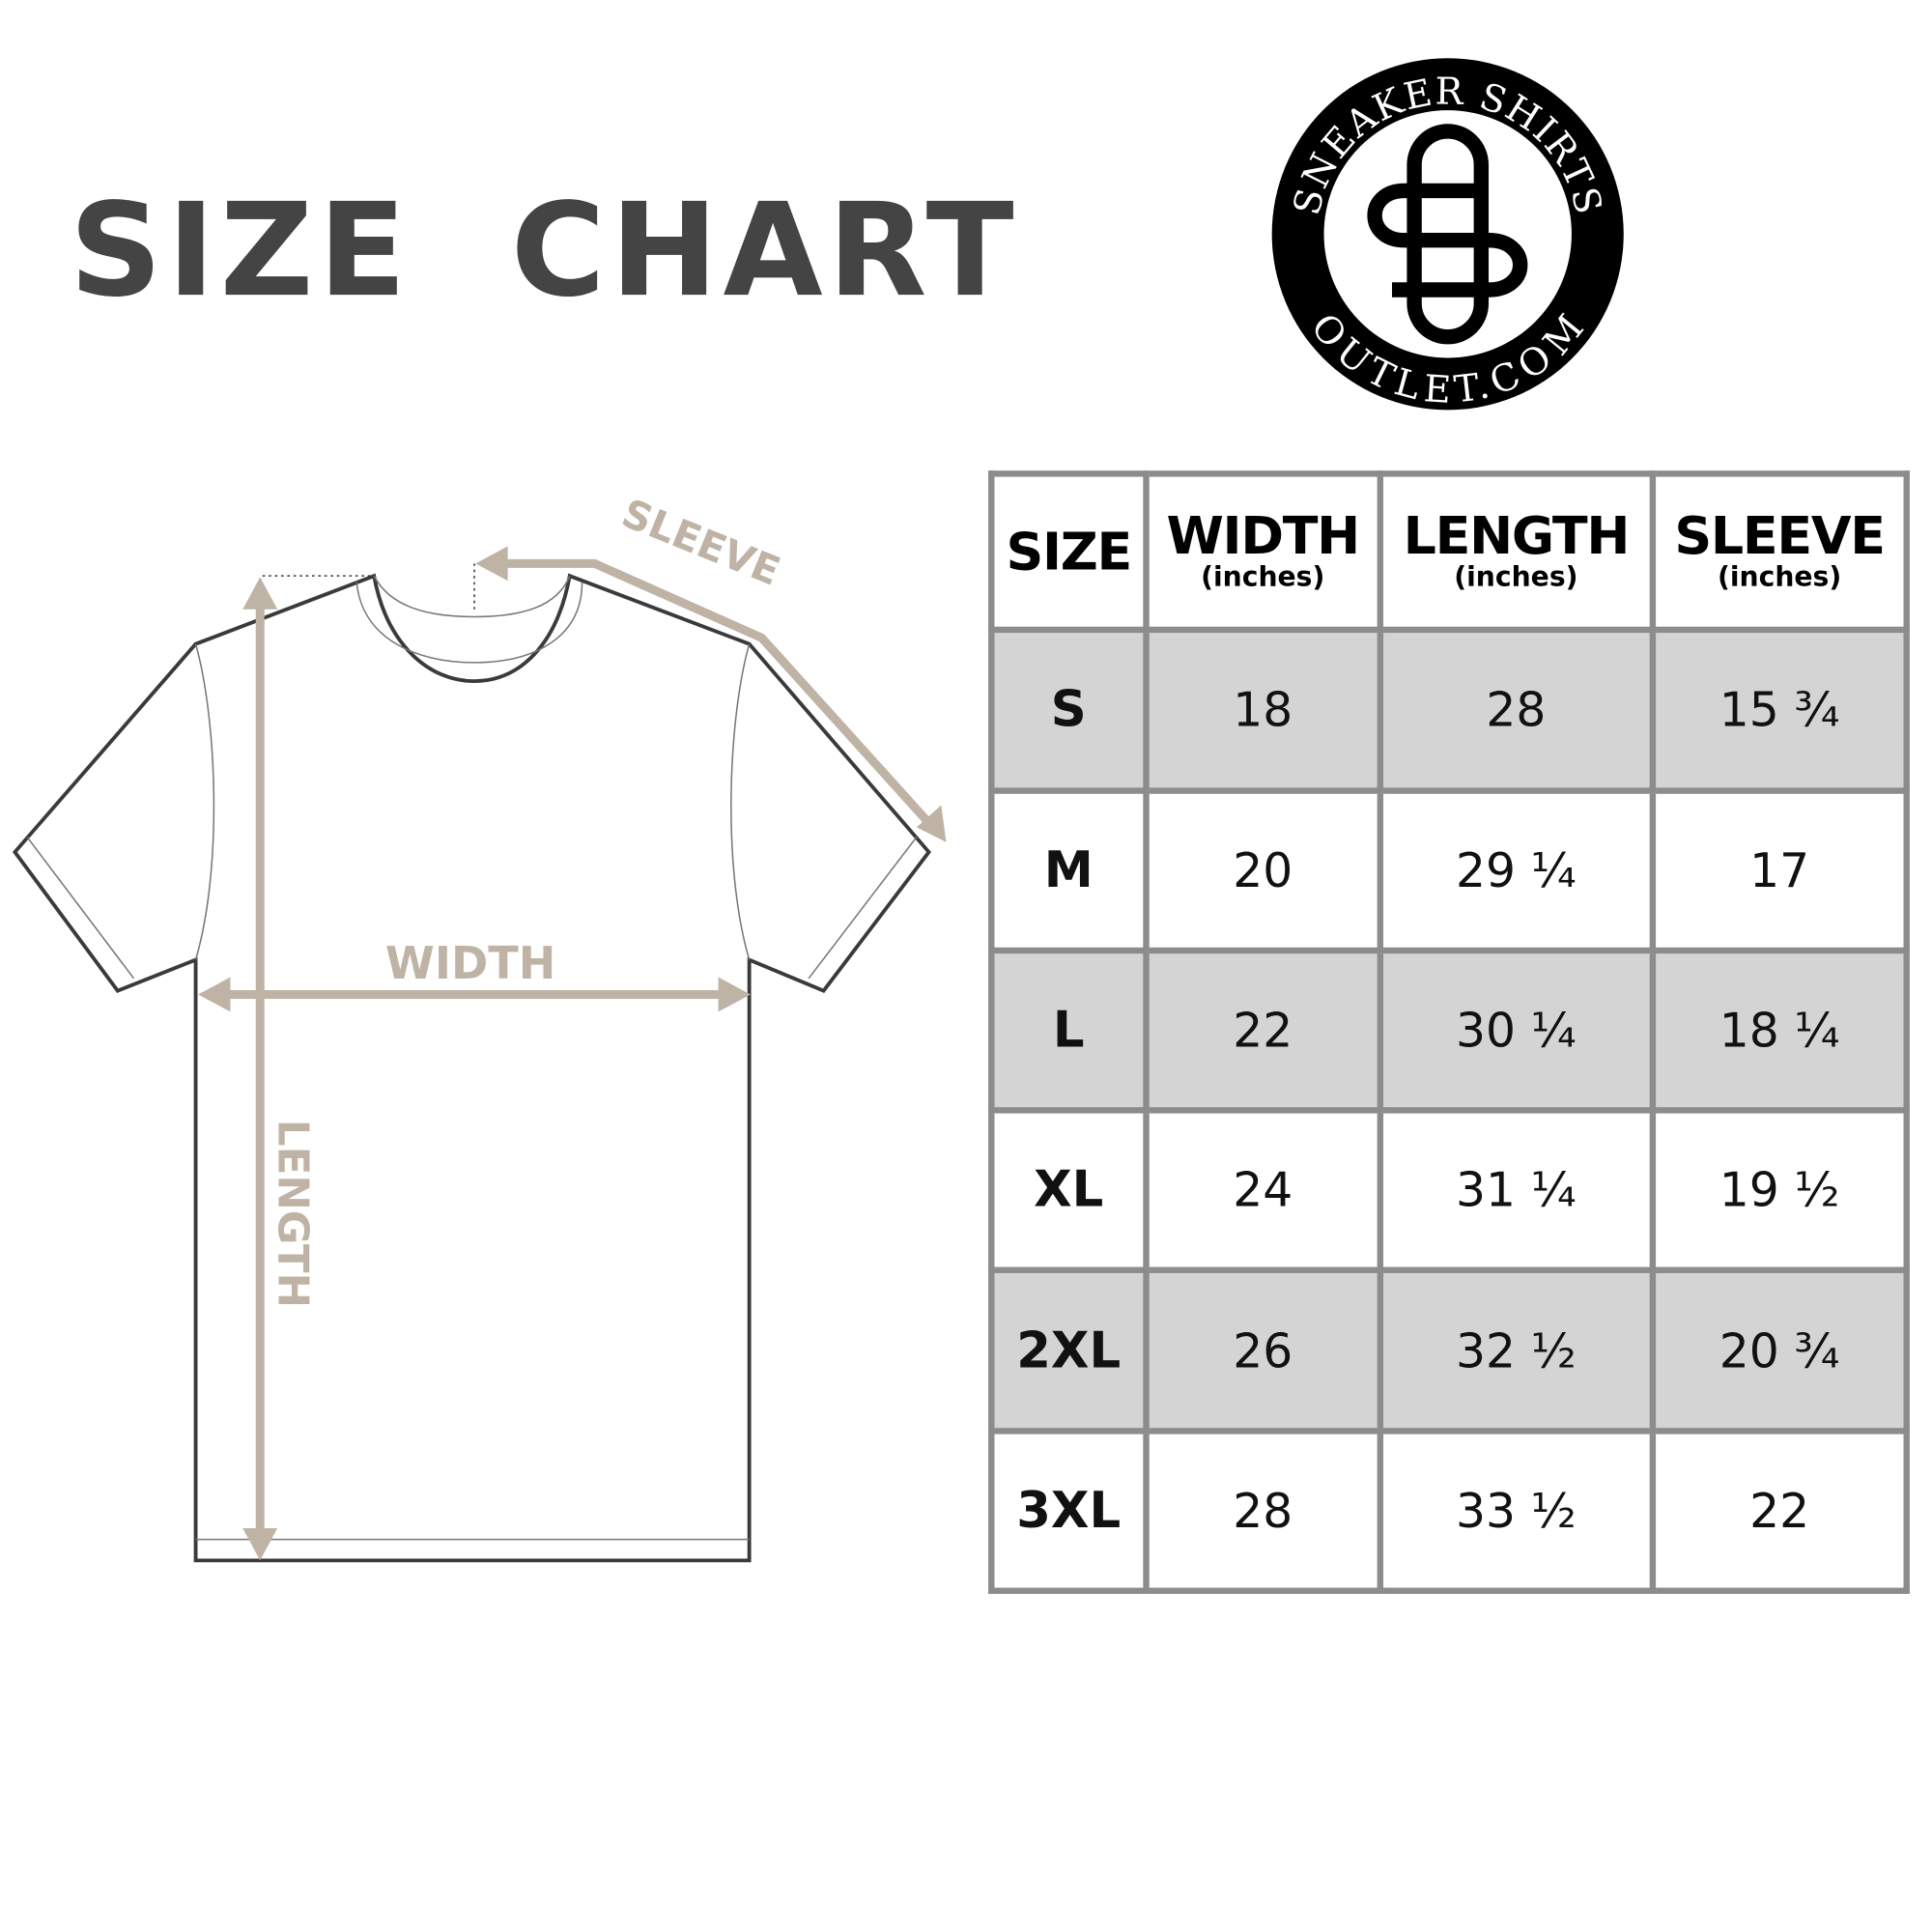 Image resolution: width=1932 pixels, height=1932 pixels. What do you see at coordinates (1779, 552) in the screenshot?
I see `header-sleeve: SLEEVE (inches)` at bounding box center [1779, 552].